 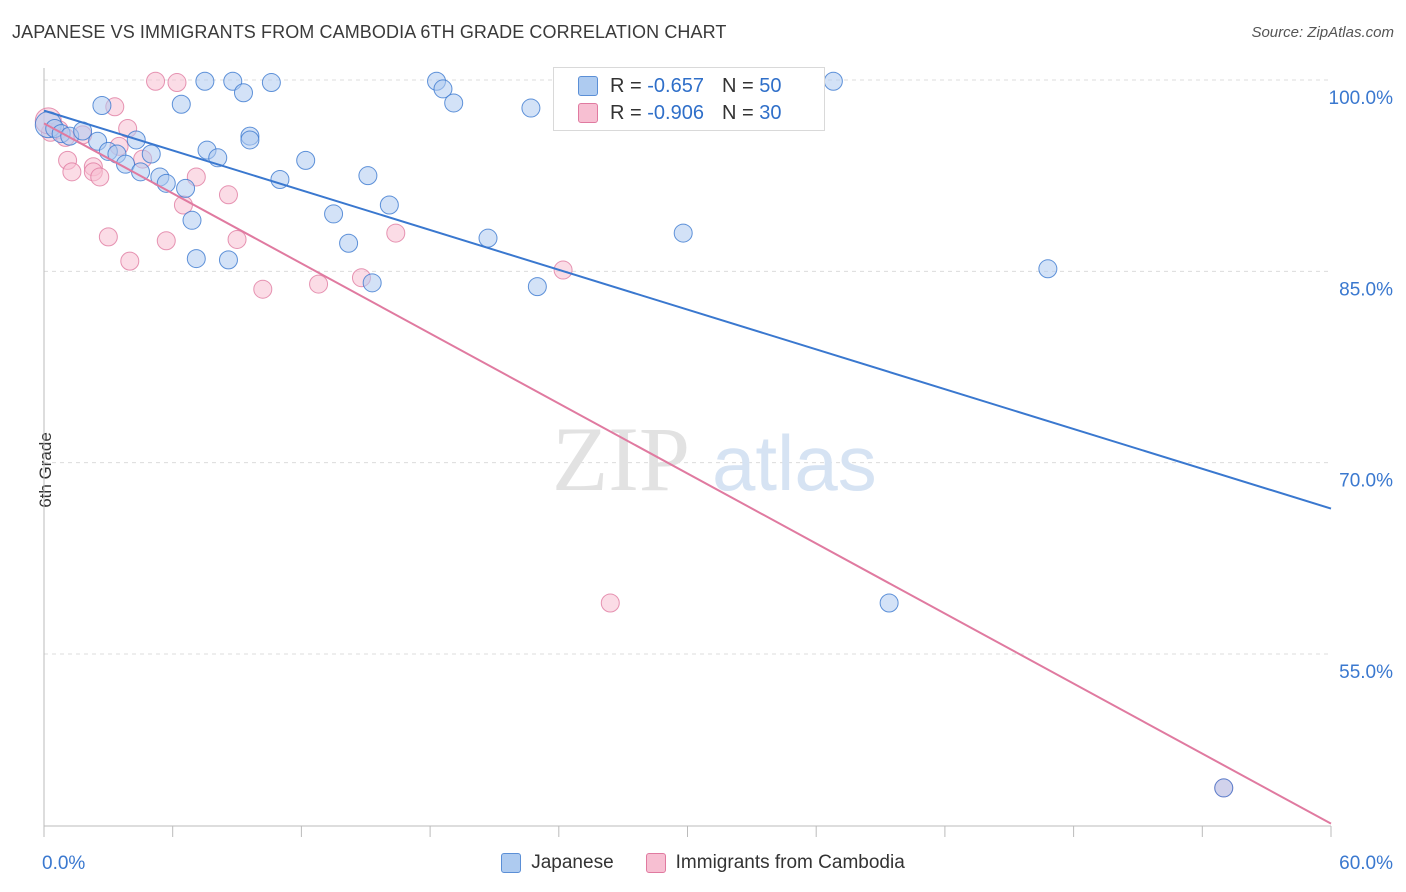 What do you see at coordinates (1366, 863) in the screenshot?
I see `x-tick-label-max: 60.0%` at bounding box center [1366, 863].